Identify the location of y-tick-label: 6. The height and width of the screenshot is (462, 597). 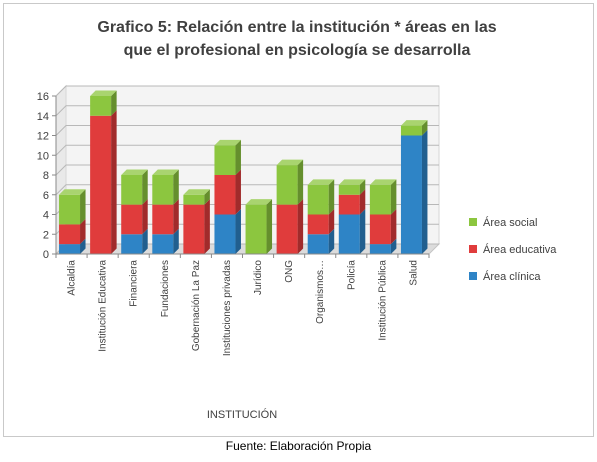
(46, 196).